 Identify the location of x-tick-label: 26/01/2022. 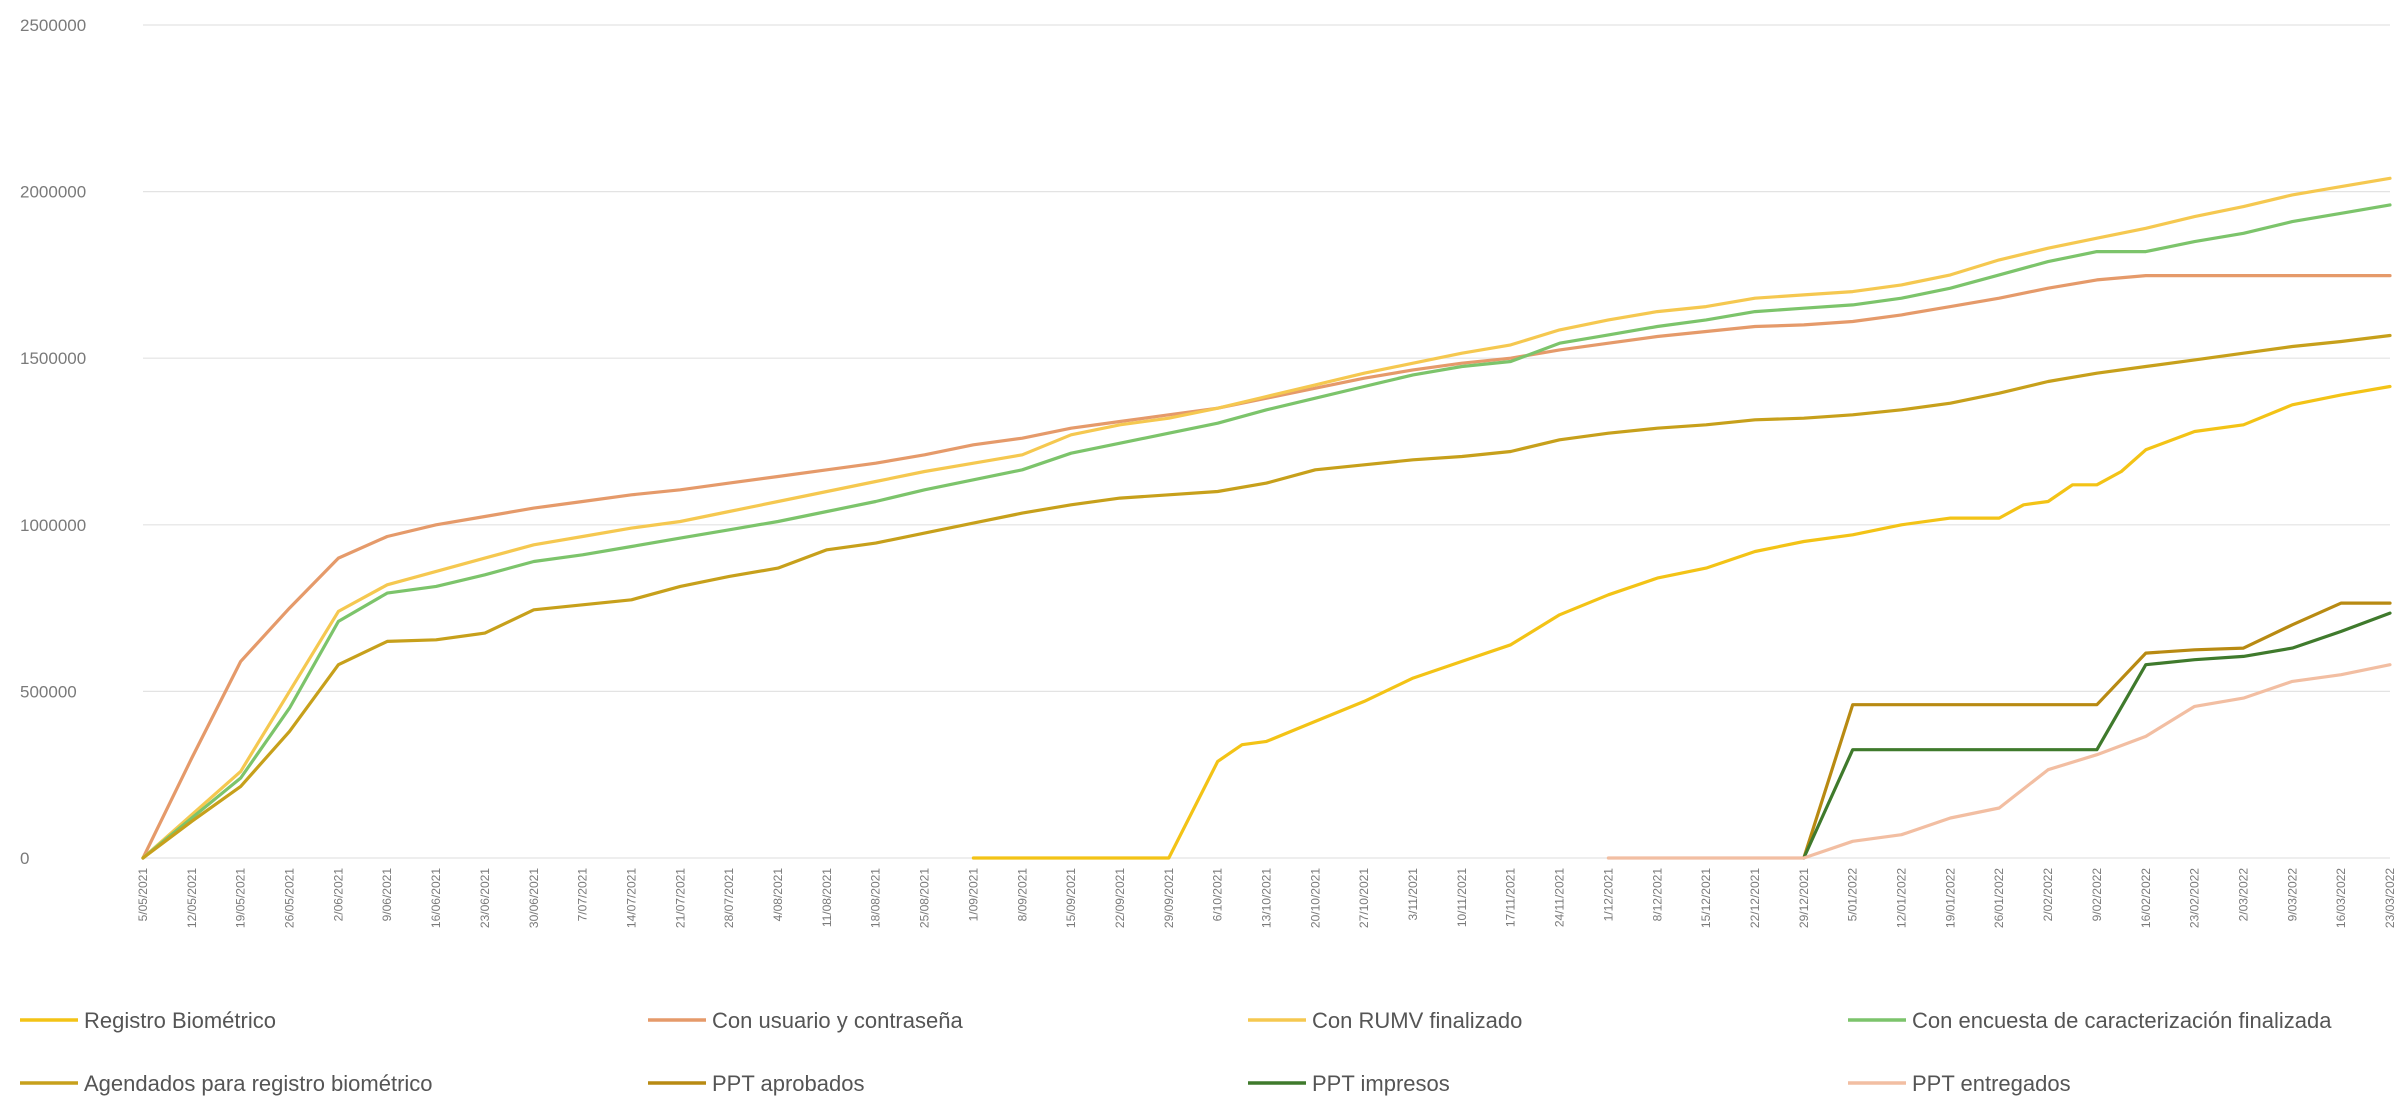
(1999, 898).